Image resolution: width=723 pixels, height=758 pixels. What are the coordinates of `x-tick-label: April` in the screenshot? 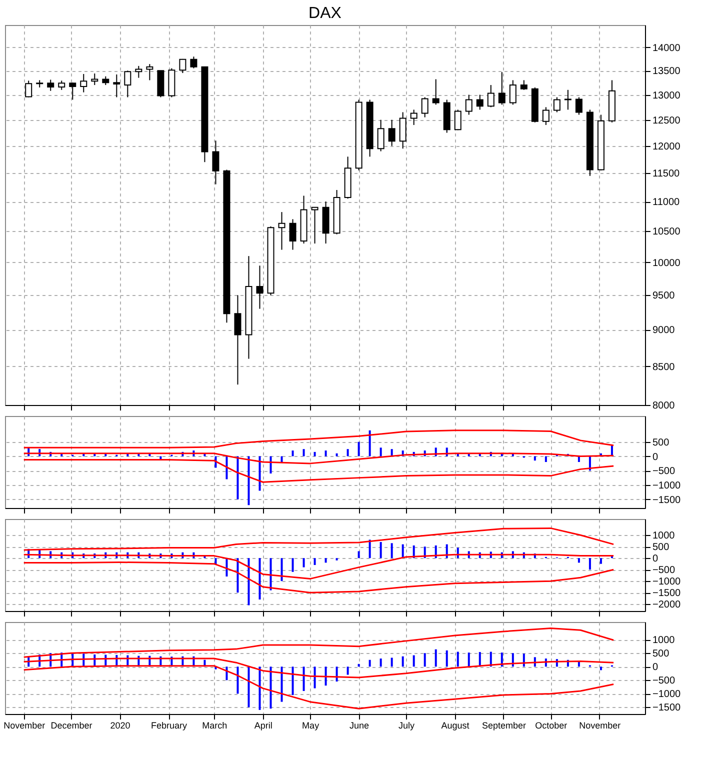 It's located at (263, 725).